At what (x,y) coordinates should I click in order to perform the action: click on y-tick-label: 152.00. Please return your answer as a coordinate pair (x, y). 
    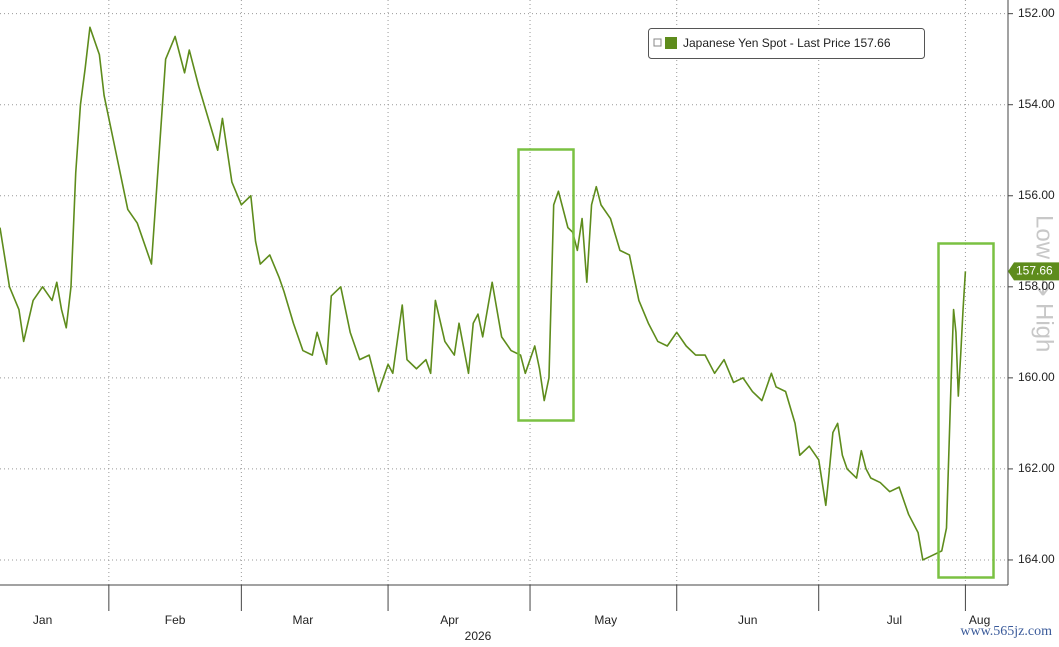
    Looking at the image, I should click on (1036, 13).